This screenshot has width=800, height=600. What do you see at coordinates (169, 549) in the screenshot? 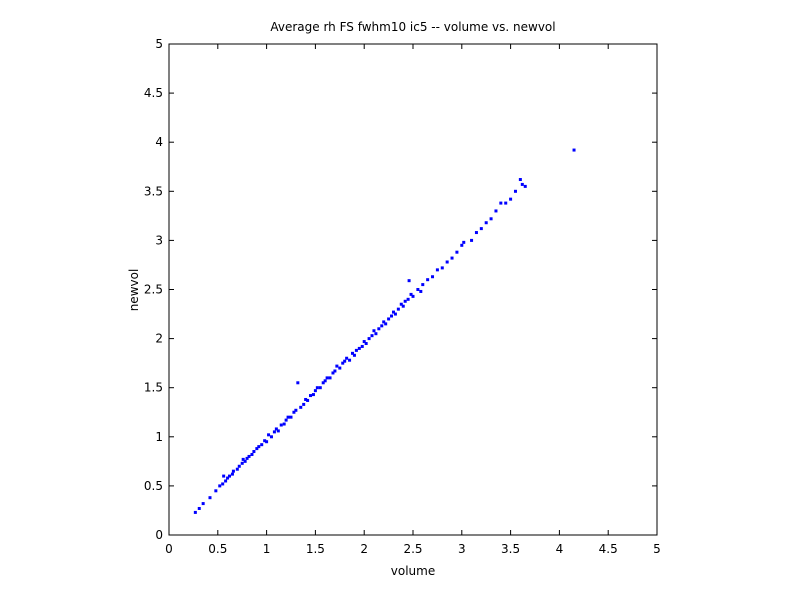
I see `x-tick-label: 0` at bounding box center [169, 549].